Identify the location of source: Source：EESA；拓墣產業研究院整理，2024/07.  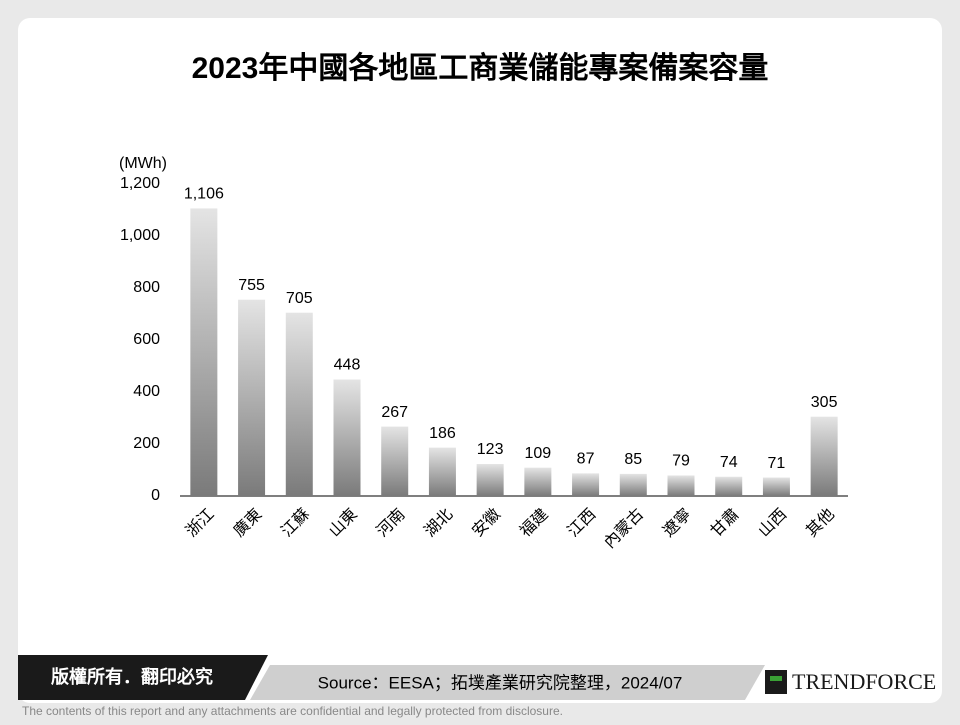
(500, 682).